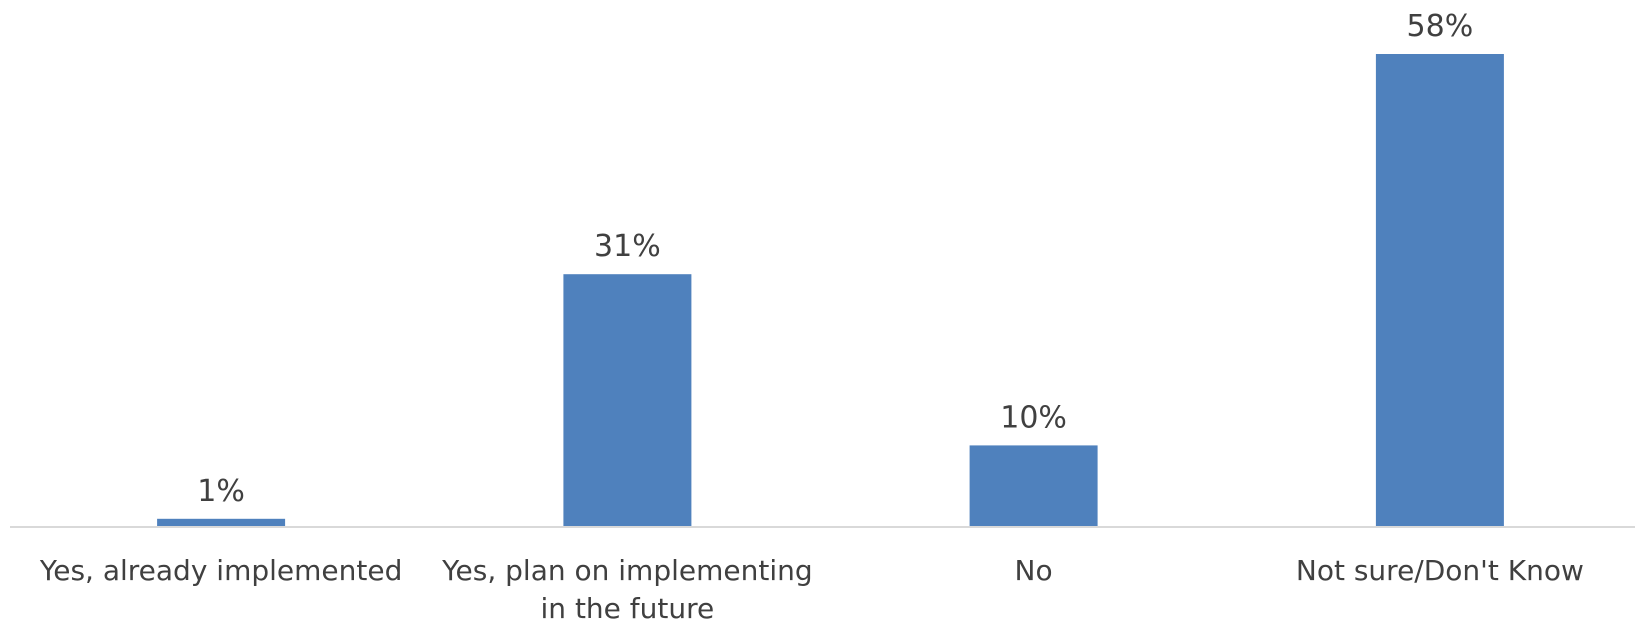 This screenshot has width=1635, height=623. I want to click on data-label-2: 10%, so click(1033, 417).